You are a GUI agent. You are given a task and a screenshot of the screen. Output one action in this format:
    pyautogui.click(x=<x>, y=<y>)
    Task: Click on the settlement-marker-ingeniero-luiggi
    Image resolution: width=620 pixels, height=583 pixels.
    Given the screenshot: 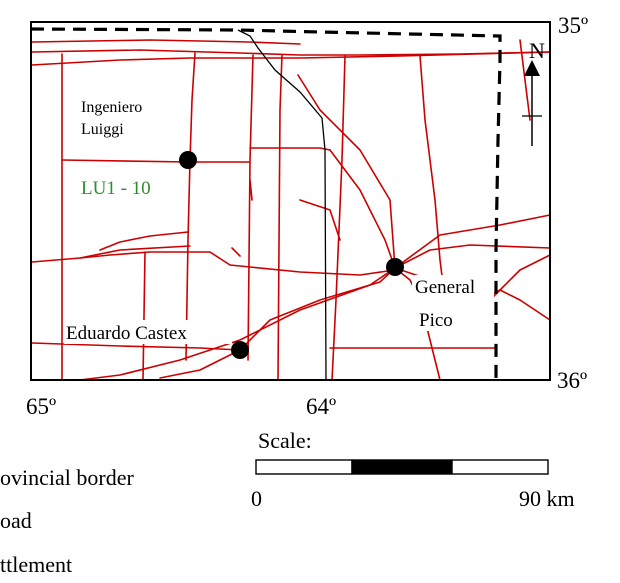 What is the action you would take?
    pyautogui.click(x=188, y=160)
    